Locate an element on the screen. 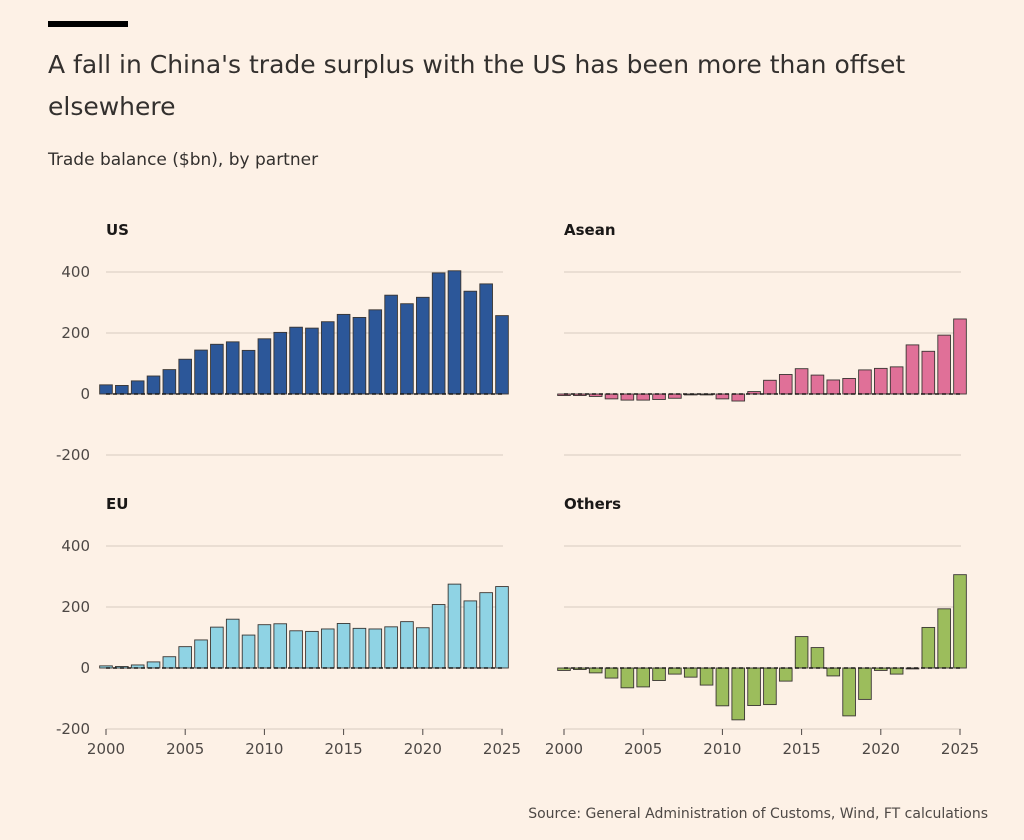  bars-others is located at coordinates (762, 647).